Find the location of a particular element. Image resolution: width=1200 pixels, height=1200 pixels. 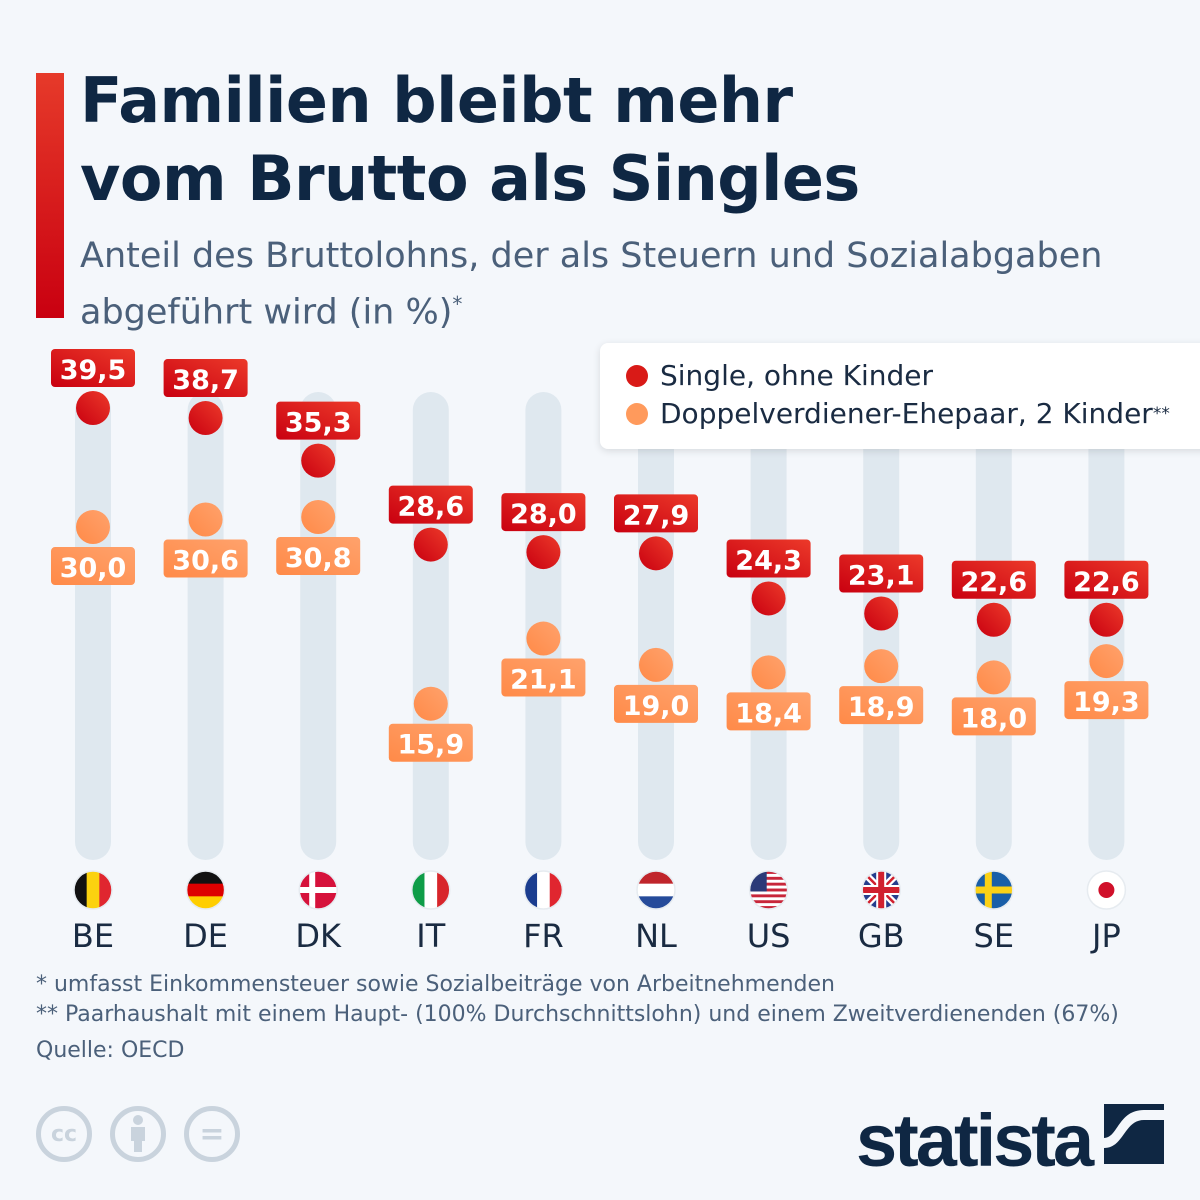

data-label-single: 28,0 is located at coordinates (543, 514).